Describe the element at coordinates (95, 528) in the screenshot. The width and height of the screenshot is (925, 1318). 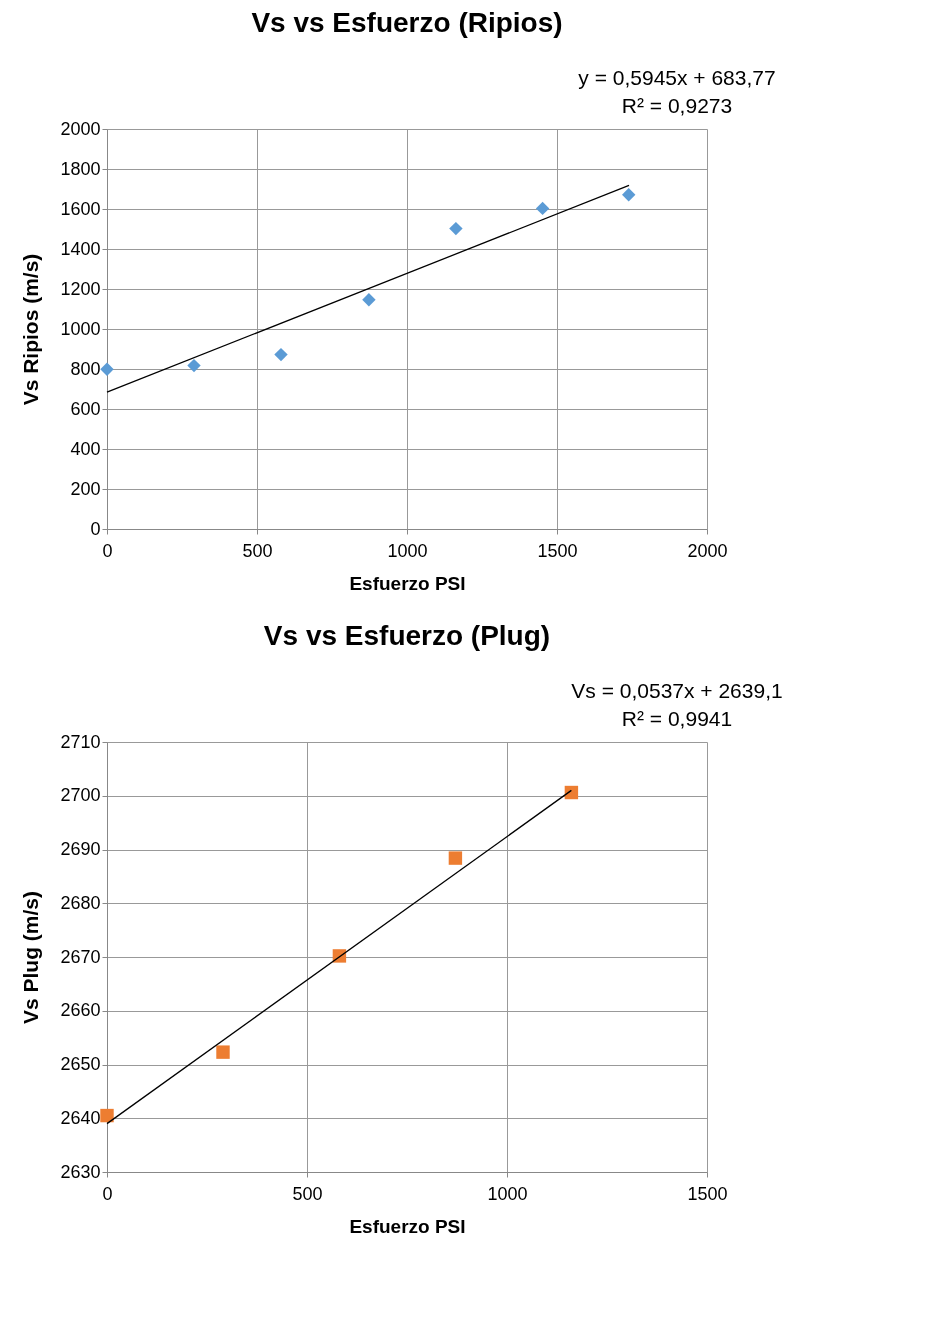
I see `y-tick-label: 0` at that location.